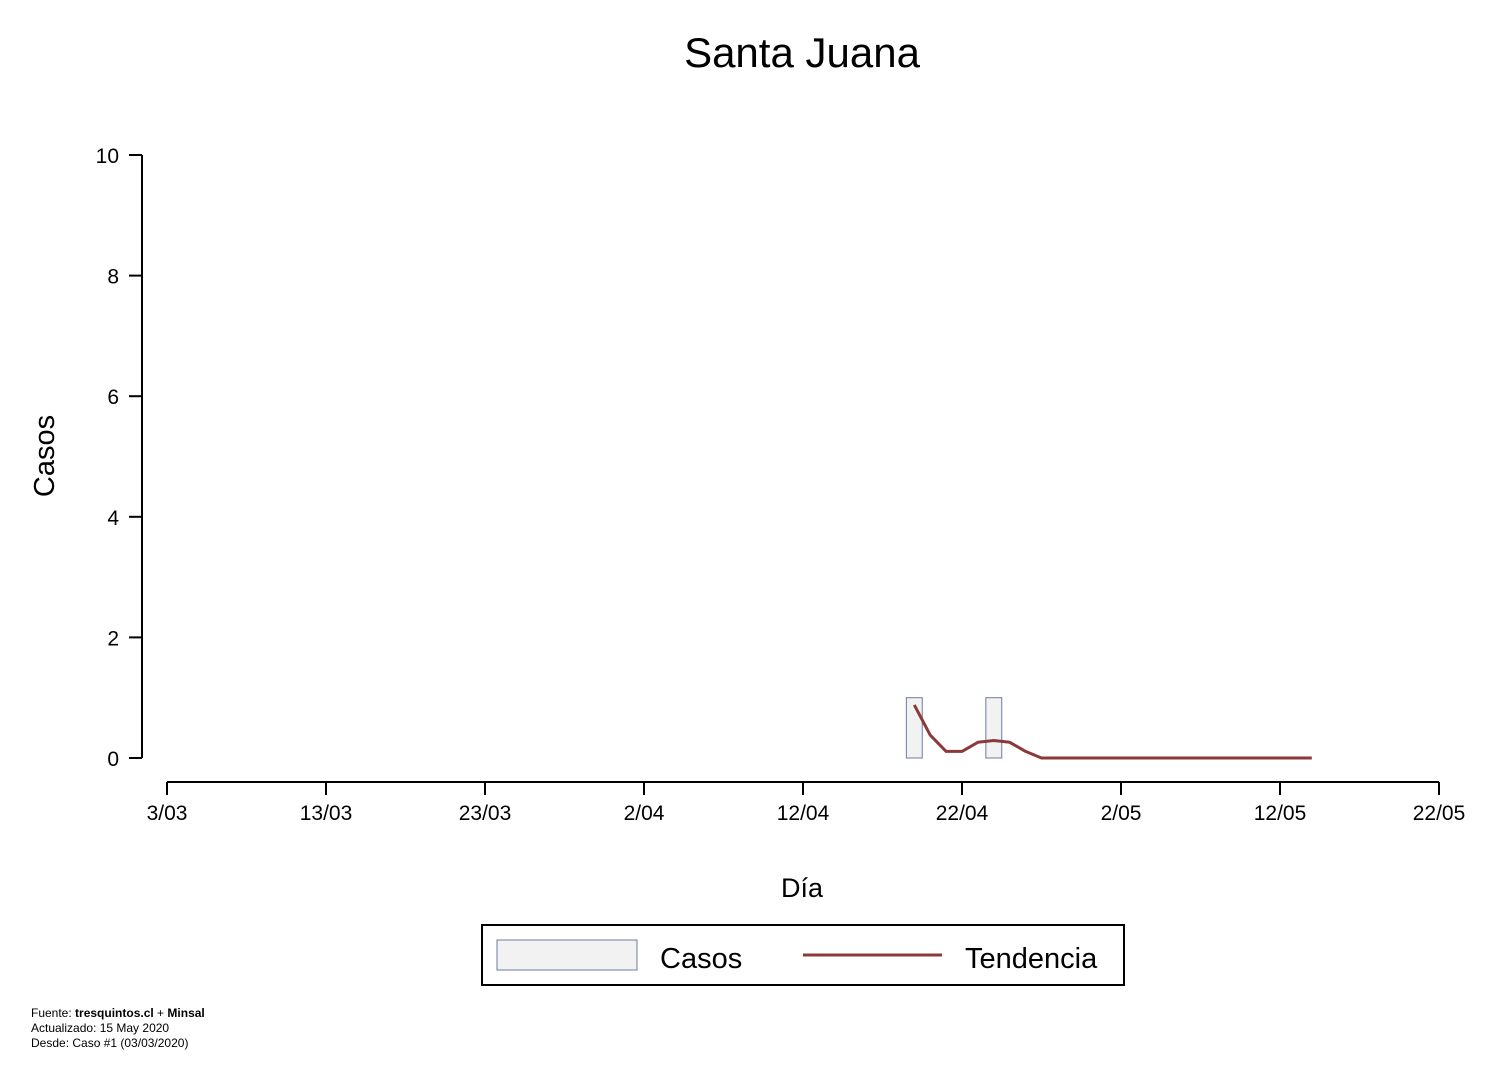 The height and width of the screenshot is (1082, 1488). Describe the element at coordinates (113, 638) in the screenshot. I see `y-tick-label: 2` at that location.